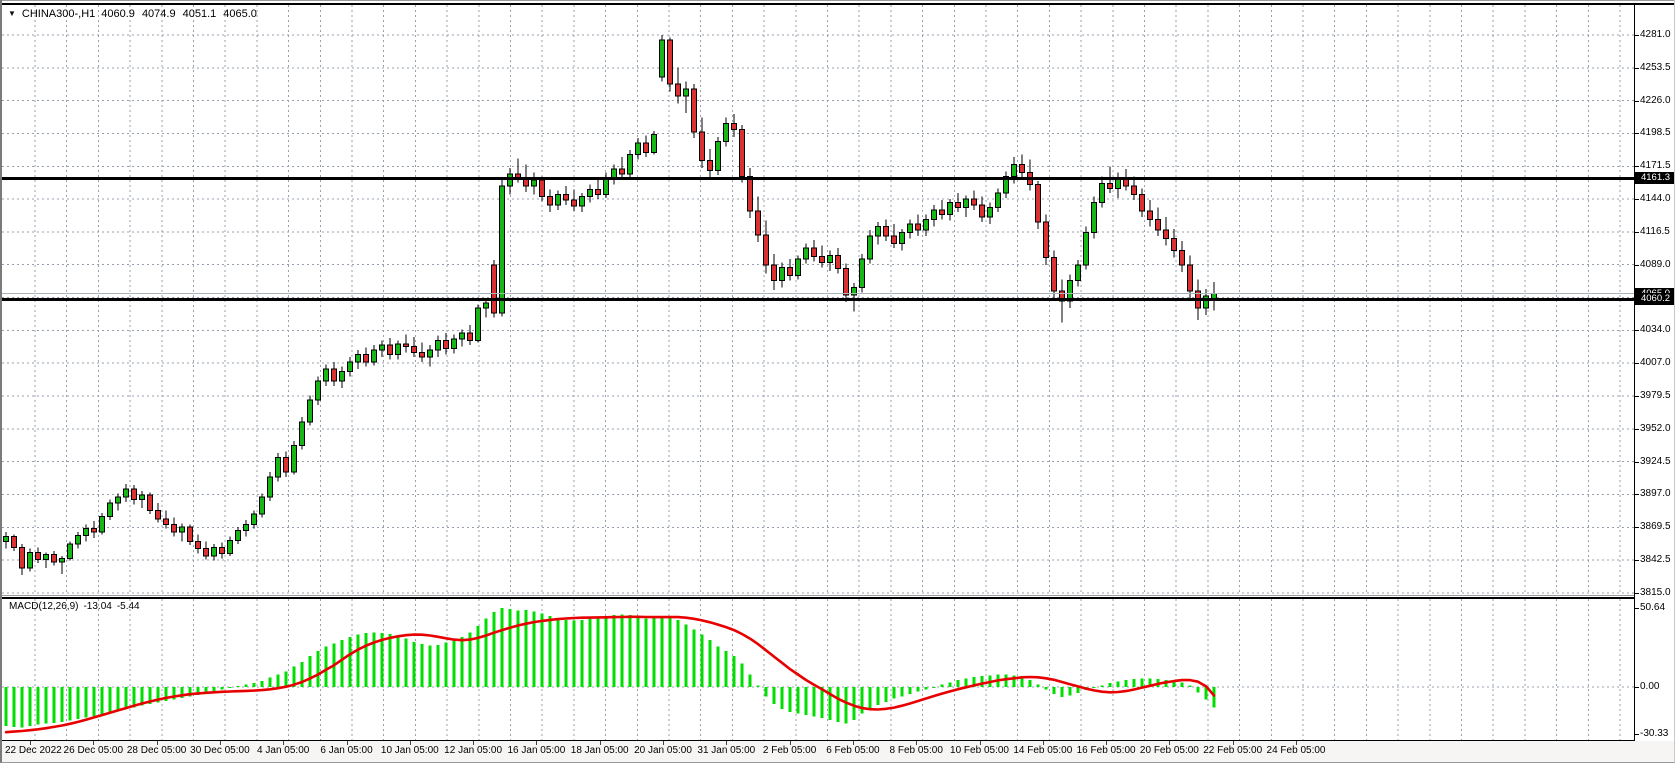  I want to click on price-axis, so click(1654, 373).